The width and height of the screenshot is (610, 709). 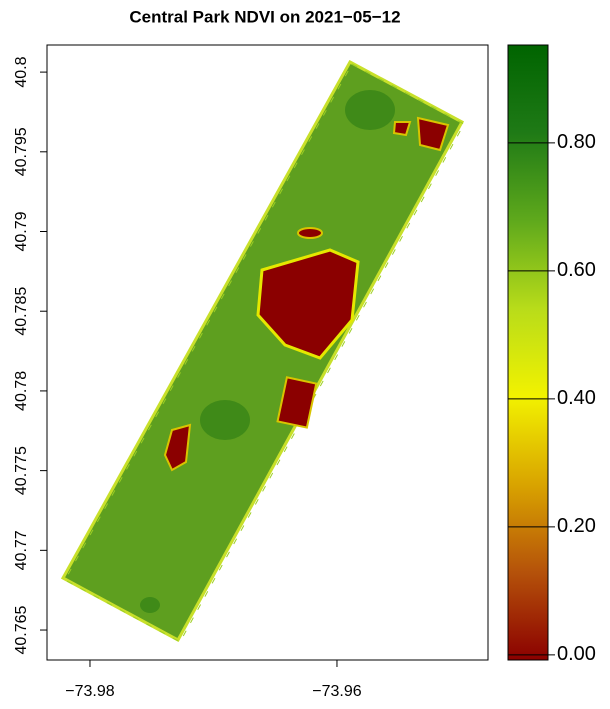 What do you see at coordinates (21, 231) in the screenshot?
I see `y-tick-label: 40.79` at bounding box center [21, 231].